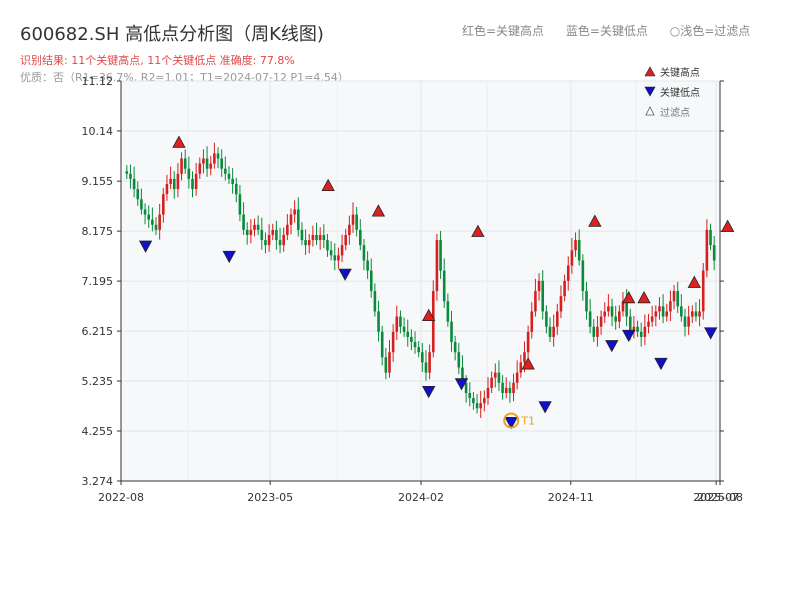 This screenshot has height=600, width=800. Describe the element at coordinates (650, 71) in the screenshot. I see `legend-high-icon` at that location.